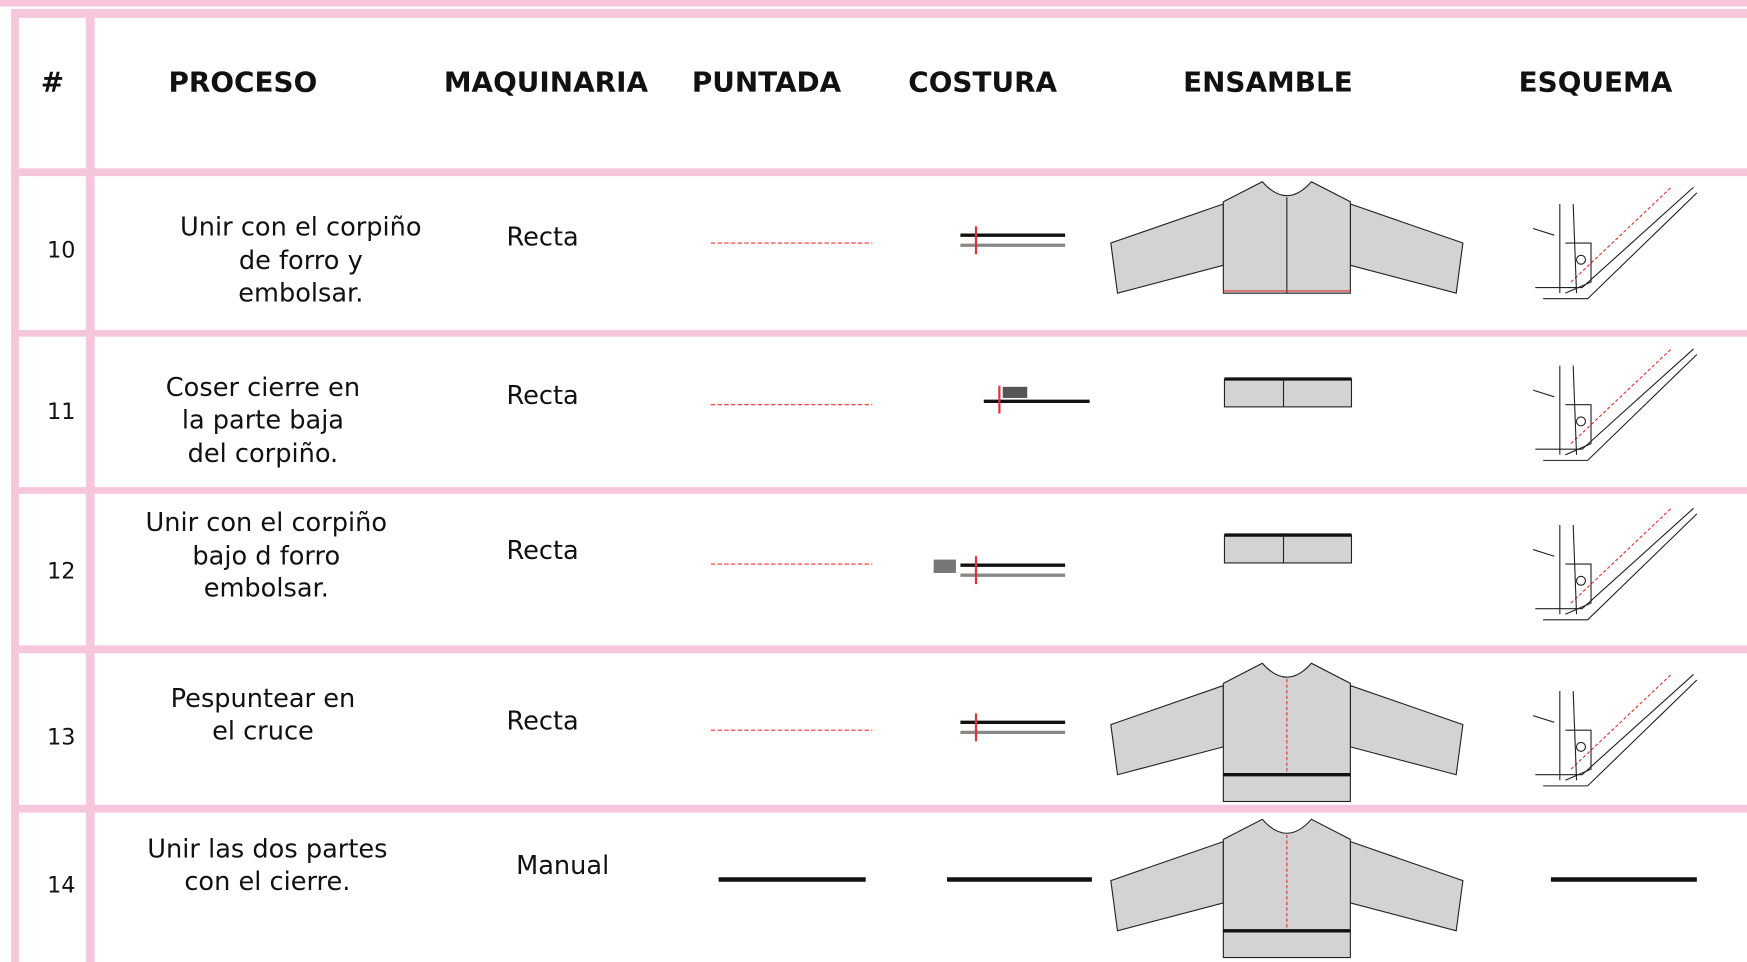 The width and height of the screenshot is (1747, 962). What do you see at coordinates (61, 250) in the screenshot?
I see `row-number: 10` at bounding box center [61, 250].